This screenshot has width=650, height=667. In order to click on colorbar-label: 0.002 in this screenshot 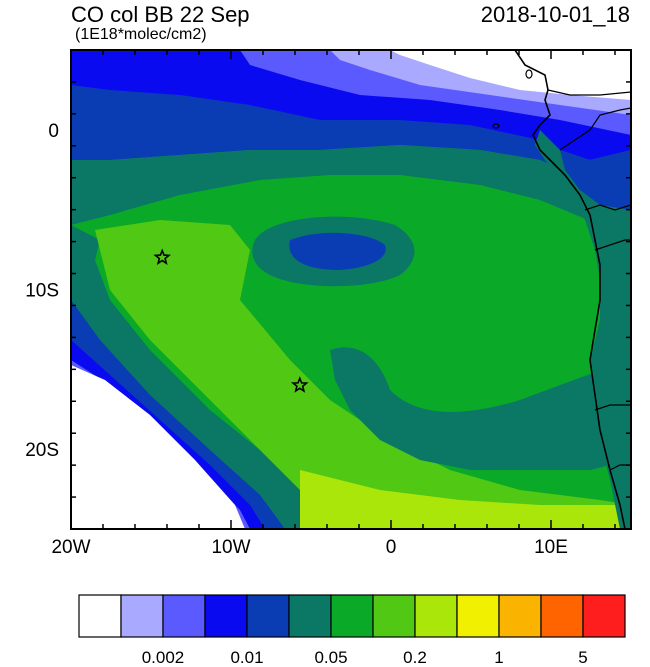, I will do `click(163, 657)`.